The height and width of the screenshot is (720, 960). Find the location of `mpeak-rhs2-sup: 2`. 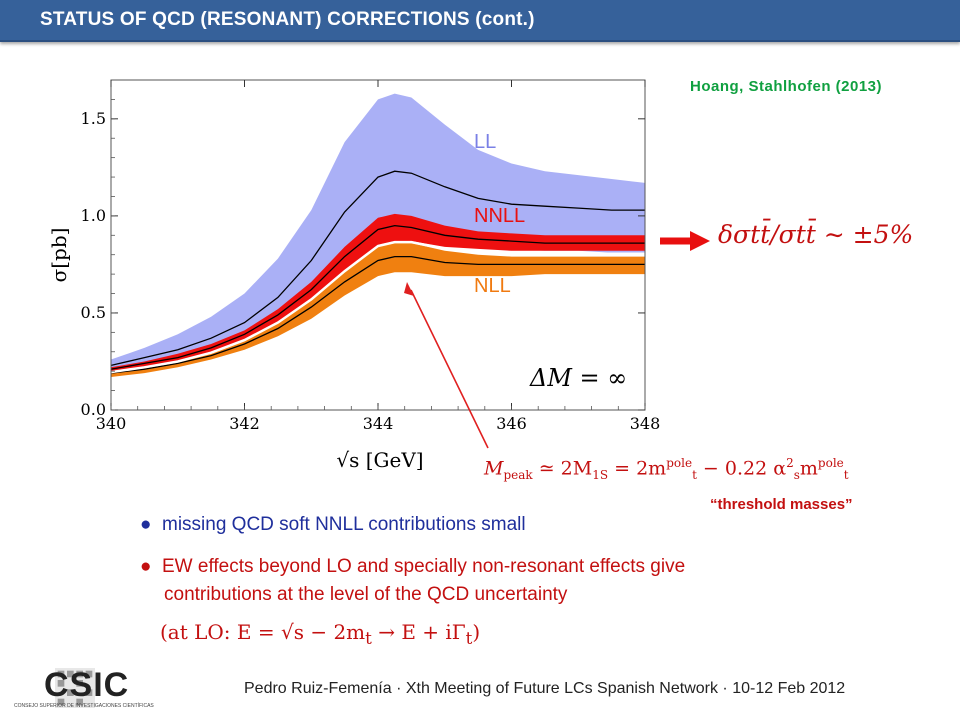

mpeak-rhs2-sup: 2 is located at coordinates (790, 463).